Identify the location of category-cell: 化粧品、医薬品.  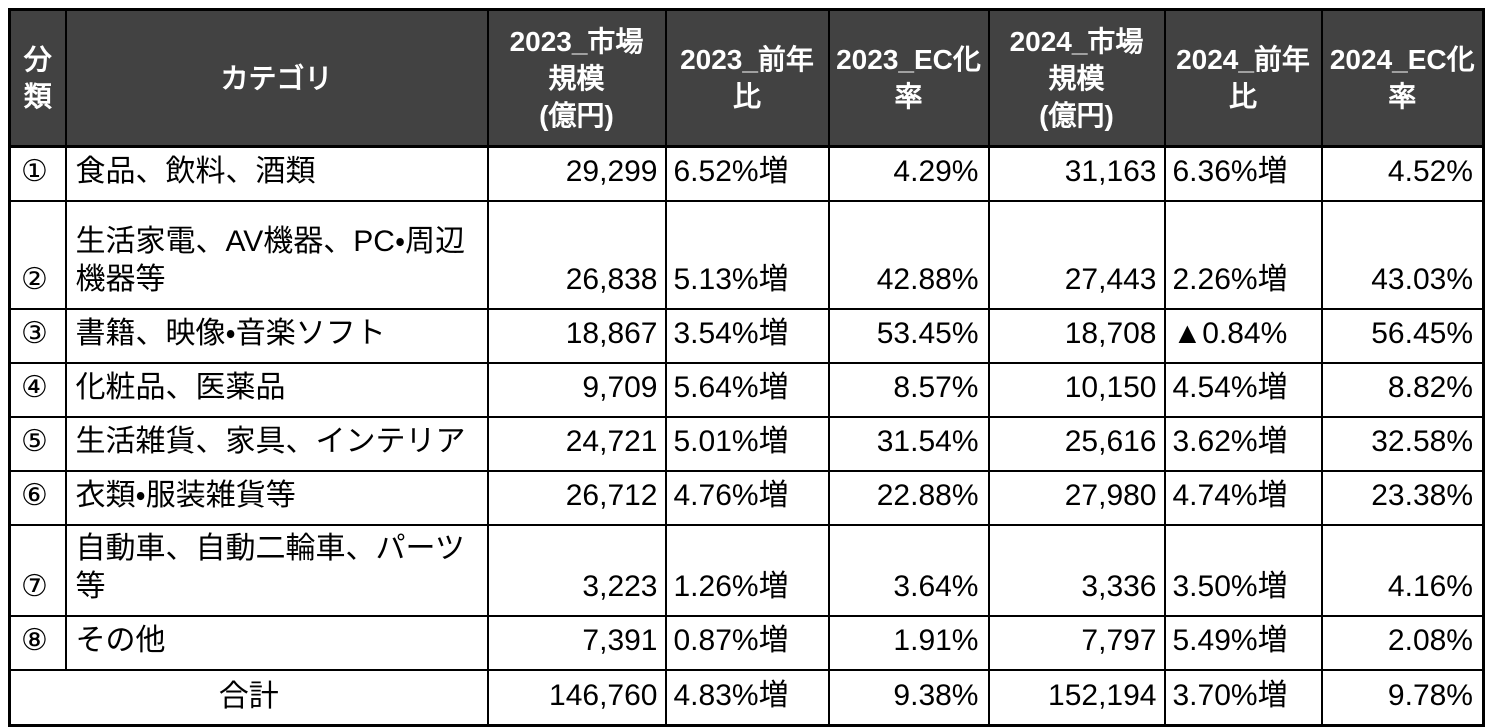
(276, 389).